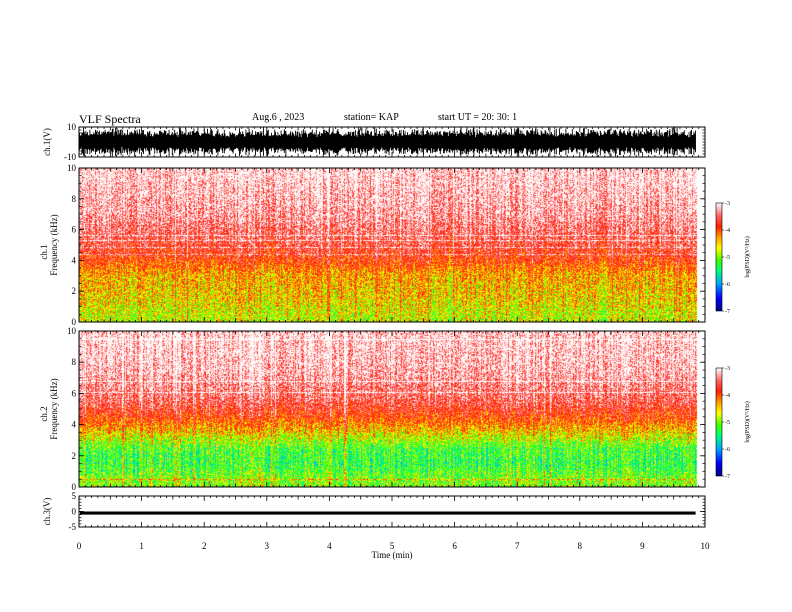 This screenshot has width=792, height=612. What do you see at coordinates (79, 546) in the screenshot?
I see `x-tick-label: 0` at bounding box center [79, 546].